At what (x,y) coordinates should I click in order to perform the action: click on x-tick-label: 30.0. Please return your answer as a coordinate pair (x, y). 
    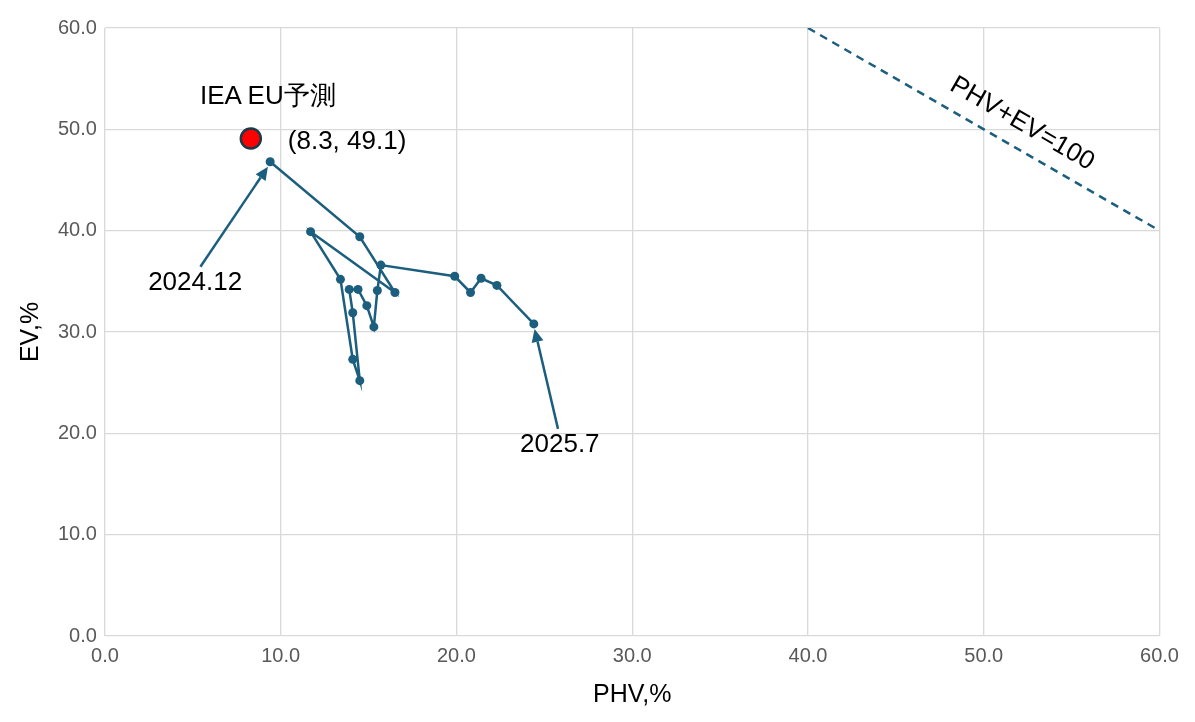
    Looking at the image, I should click on (632, 654).